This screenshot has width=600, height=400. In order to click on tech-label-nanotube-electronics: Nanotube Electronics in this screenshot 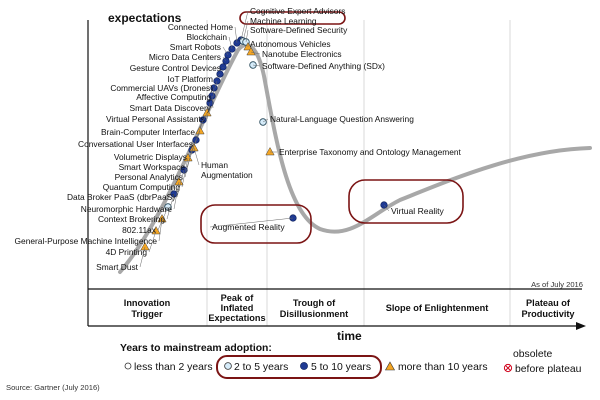, I will do `click(302, 54)`.